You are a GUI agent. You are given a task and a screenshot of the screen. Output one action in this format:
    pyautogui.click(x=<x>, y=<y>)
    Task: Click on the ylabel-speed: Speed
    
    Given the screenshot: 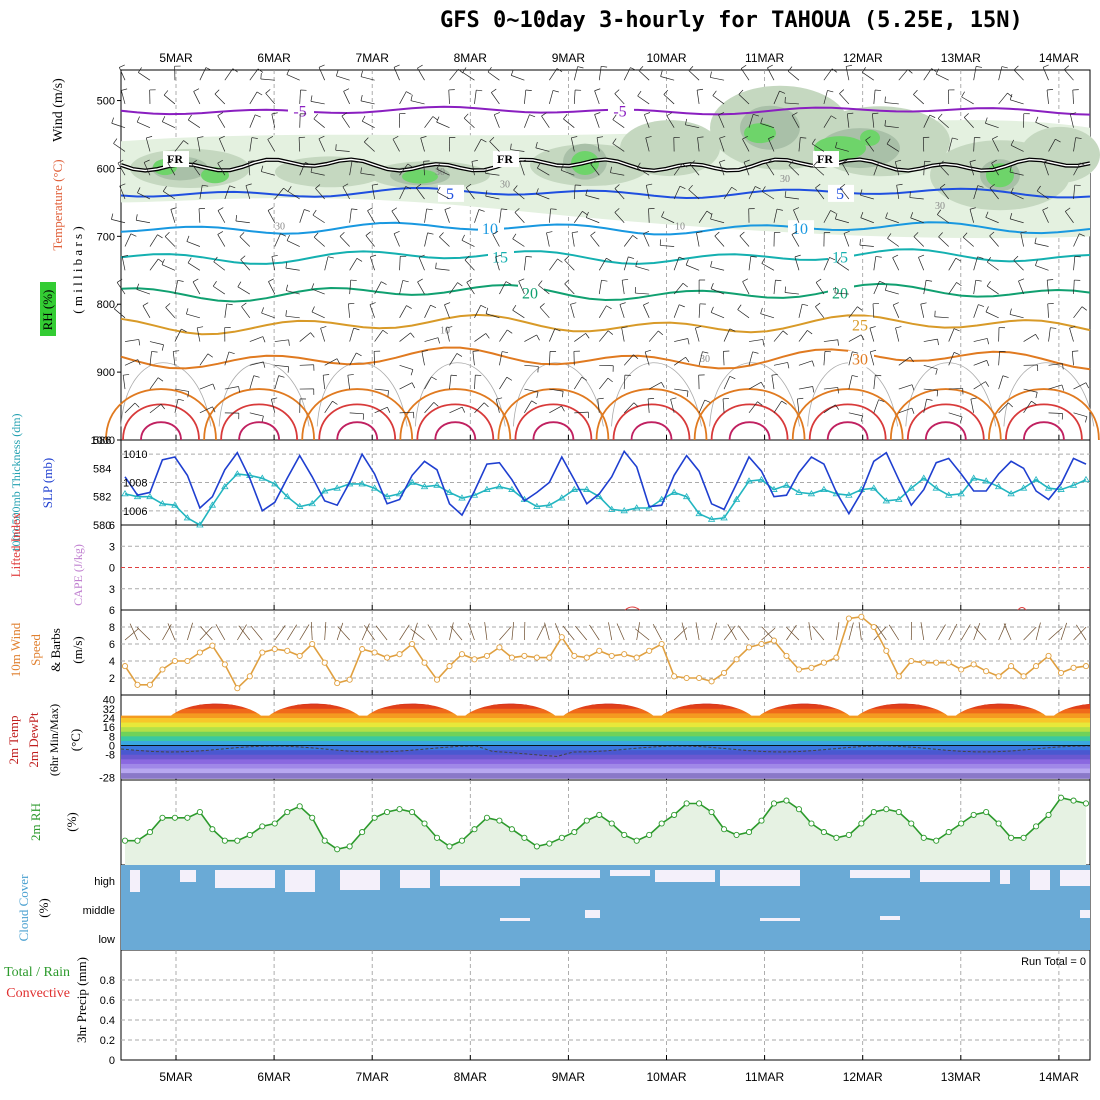 What is the action you would take?
    pyautogui.click(x=35, y=650)
    